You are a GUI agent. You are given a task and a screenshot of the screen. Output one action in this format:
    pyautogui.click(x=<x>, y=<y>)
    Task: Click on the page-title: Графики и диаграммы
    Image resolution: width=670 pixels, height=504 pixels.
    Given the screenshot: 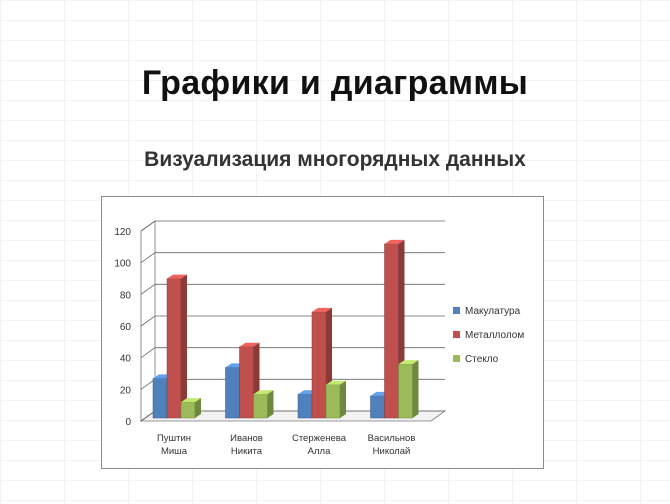 What is the action you would take?
    pyautogui.click(x=335, y=83)
    